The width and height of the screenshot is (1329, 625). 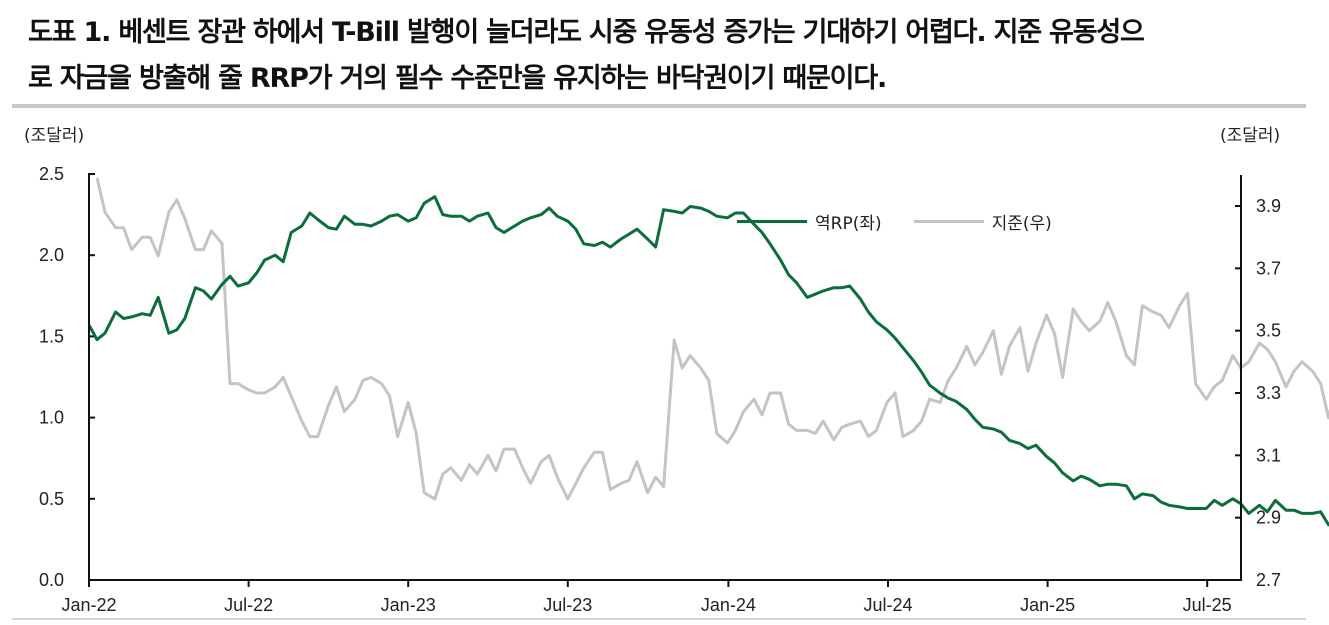 I want to click on x-tick-label: Jan-22, so click(x=88, y=605).